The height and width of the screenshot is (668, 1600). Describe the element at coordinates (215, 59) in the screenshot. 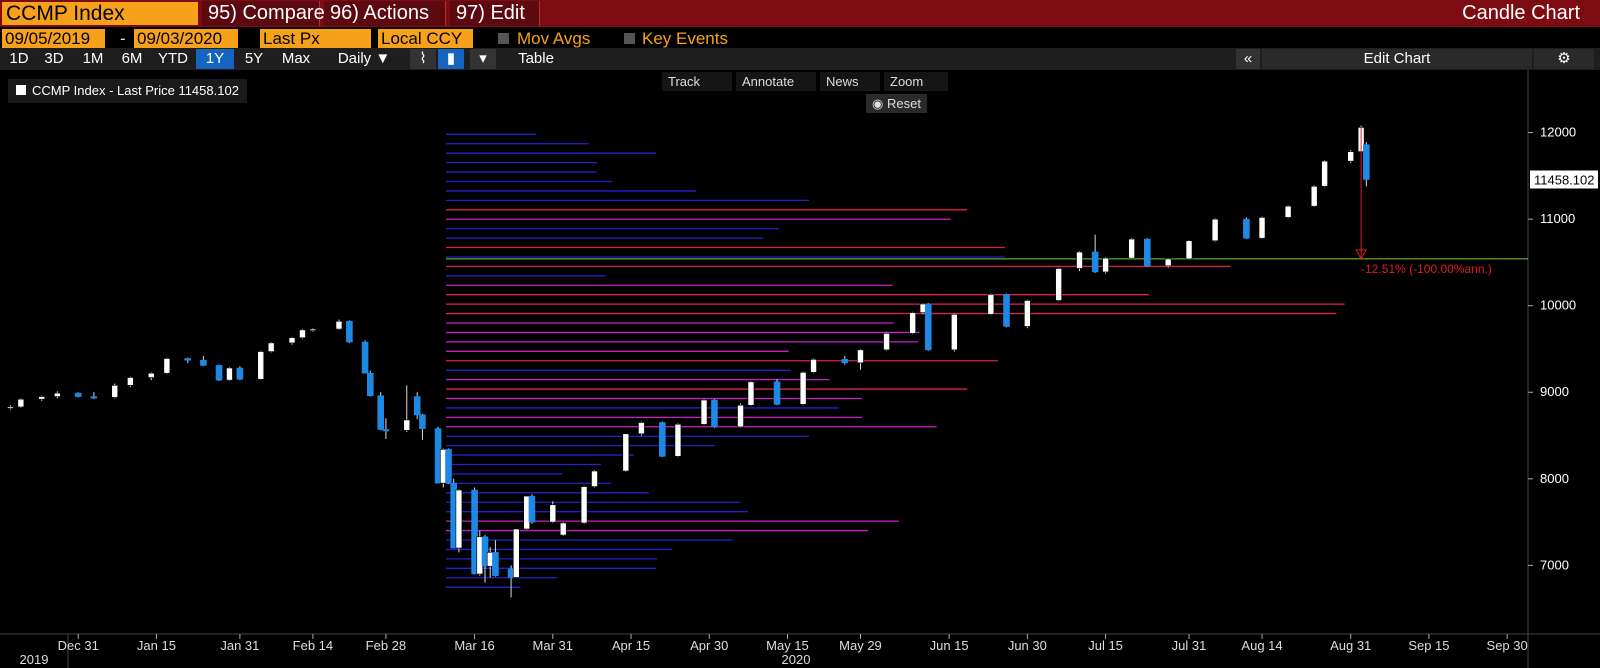

I see `period-button: 1Y` at that location.